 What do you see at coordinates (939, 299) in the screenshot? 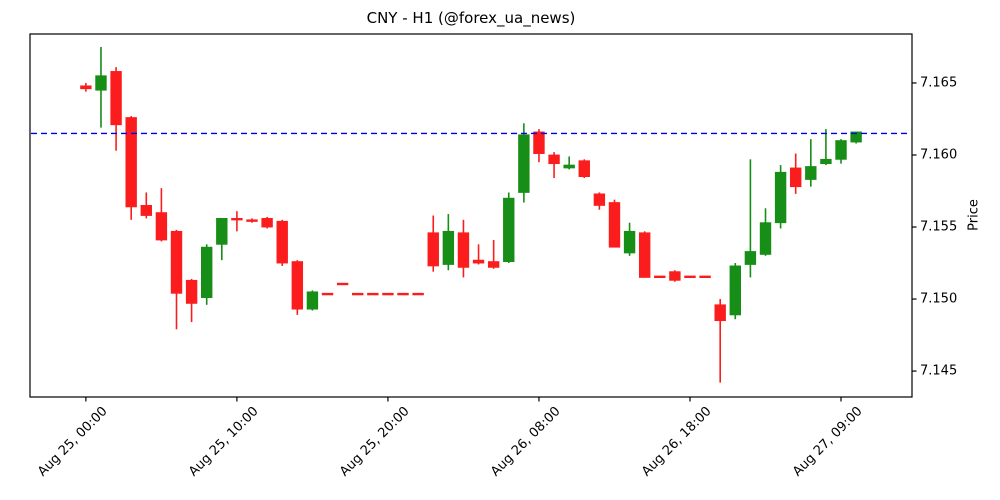
I see `y-tick-label: 7.150` at bounding box center [939, 299].